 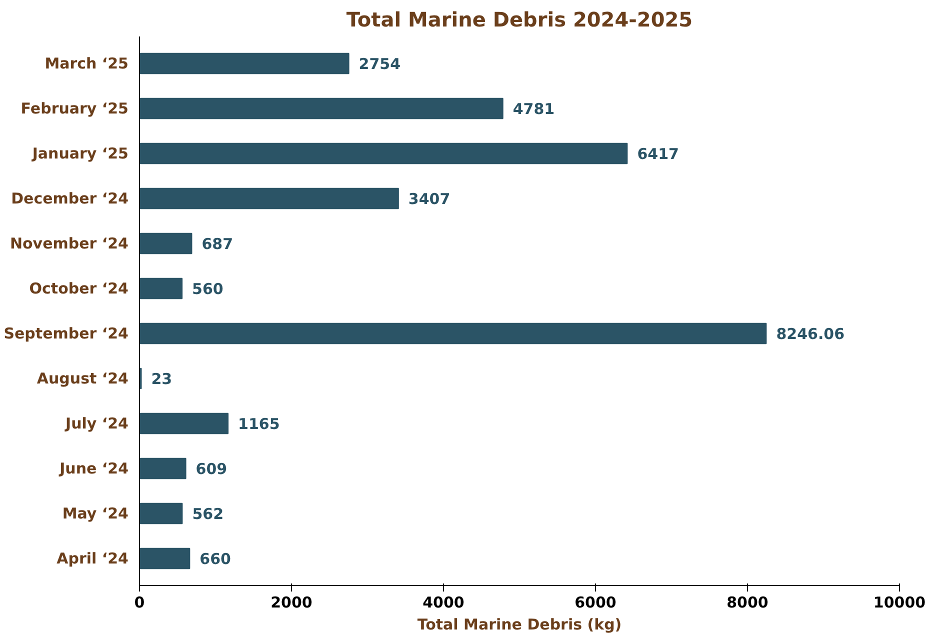 I want to click on y-tick-label: September ‘24, so click(x=66, y=333).